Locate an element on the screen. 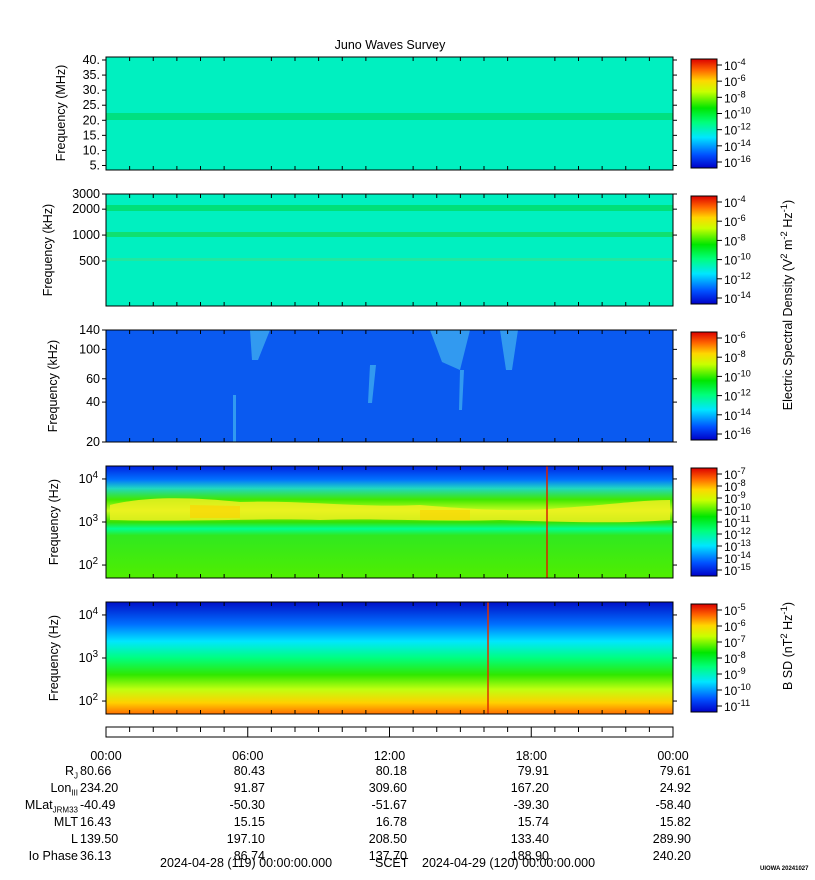  colorbar-tick-label: 10⁻¹⁵ is located at coordinates (737, 570).